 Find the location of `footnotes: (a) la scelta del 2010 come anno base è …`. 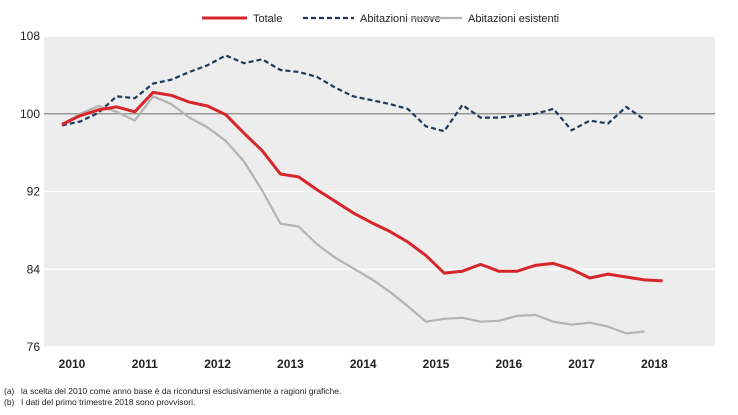

footnotes: (a) la scelta del 2010 come anno base è … is located at coordinates (172, 397).